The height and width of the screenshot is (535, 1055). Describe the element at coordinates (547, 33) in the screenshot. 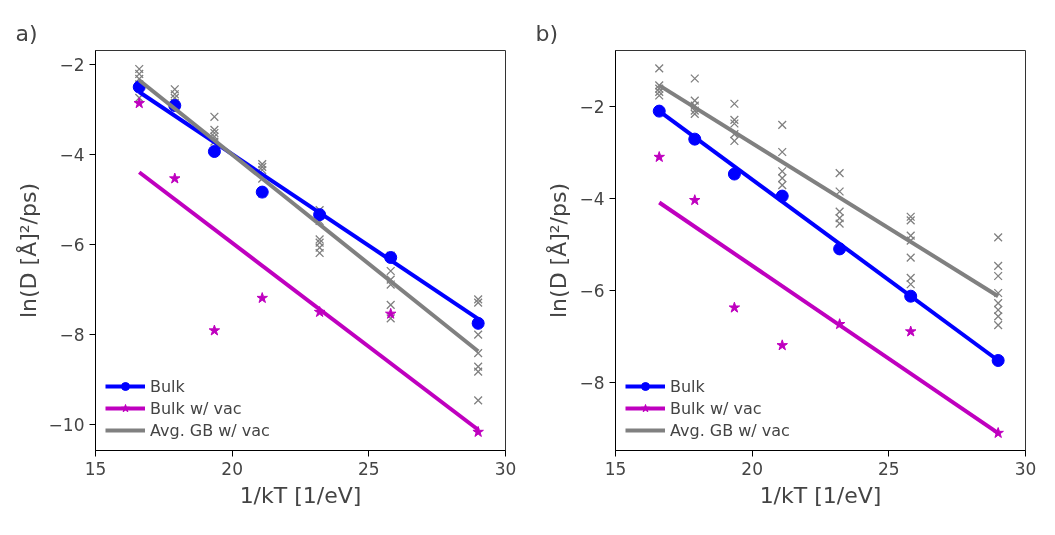

I see `chart-title: b)` at that location.